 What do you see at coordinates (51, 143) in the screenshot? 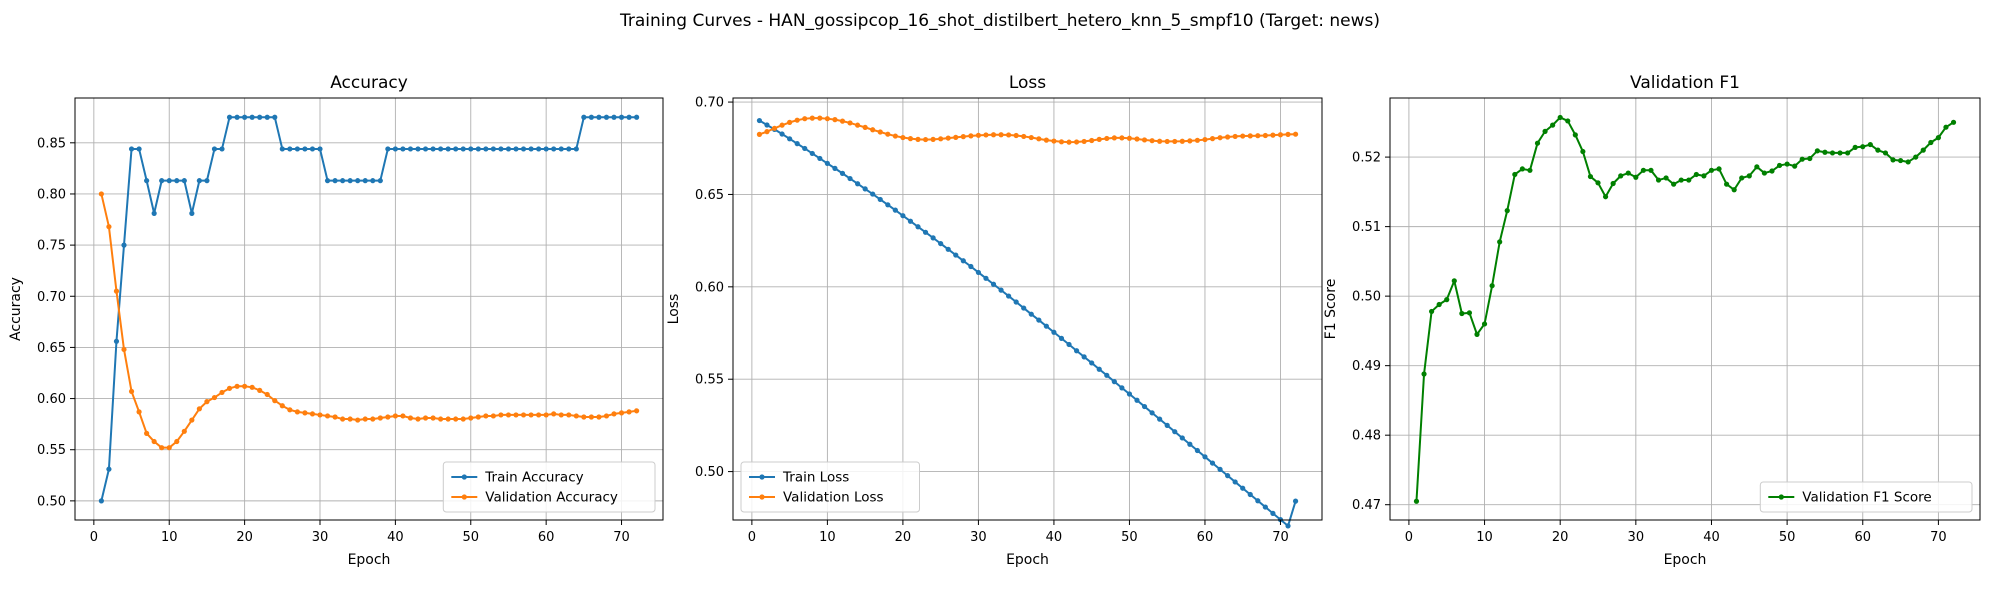
I see `accuracy-y-tick-label: 0.85` at bounding box center [51, 143].